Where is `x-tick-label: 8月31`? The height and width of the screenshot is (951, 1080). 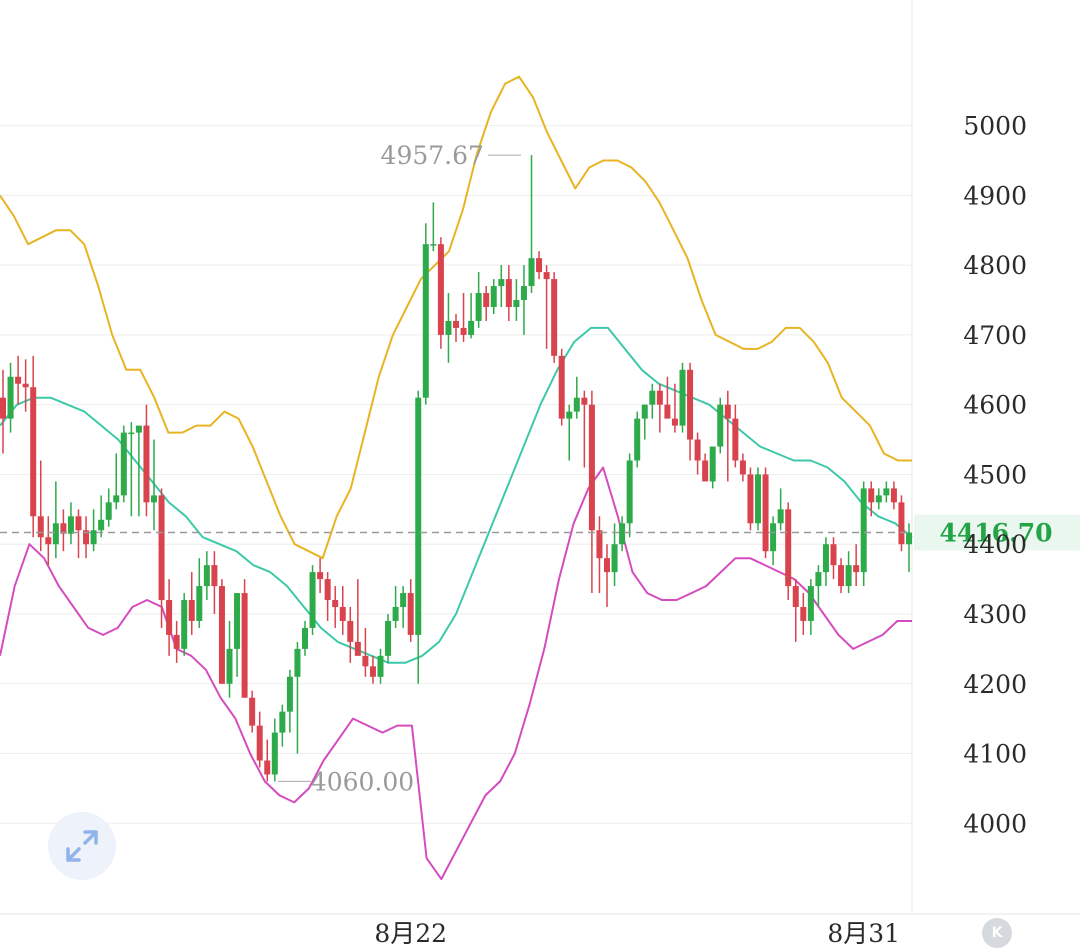
x-tick-label: 8月31 is located at coordinates (863, 933).